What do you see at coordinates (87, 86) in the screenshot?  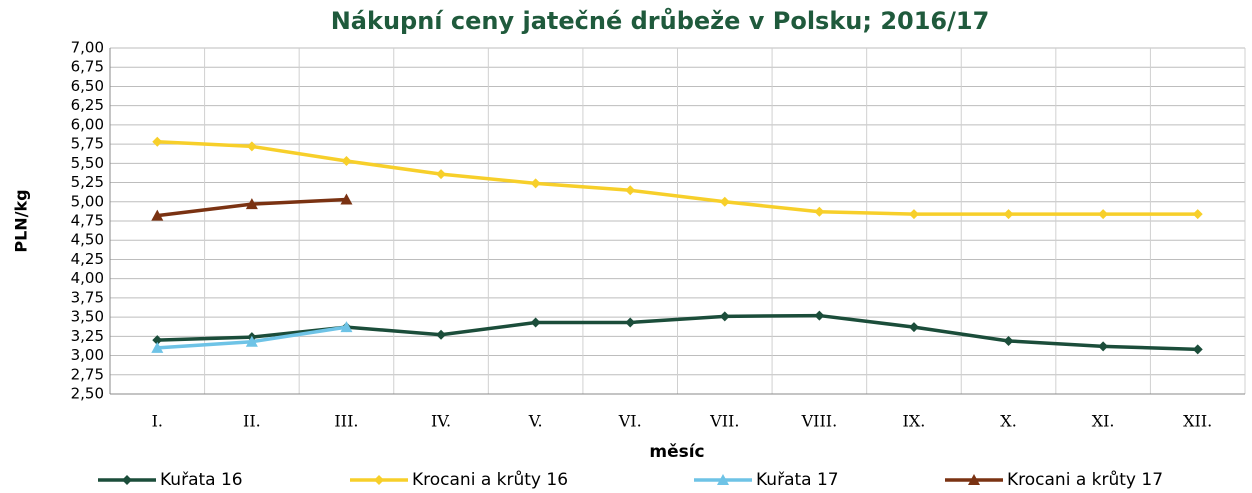 I see `y-tick-label: 6,50` at bounding box center [87, 86].